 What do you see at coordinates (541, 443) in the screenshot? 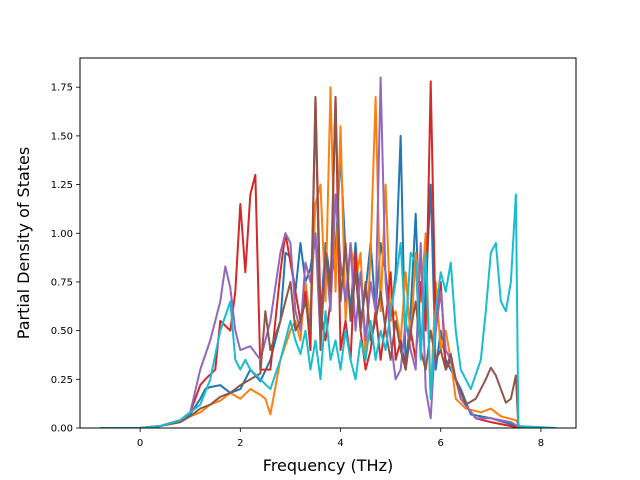
I see `x-tick-label: 8` at bounding box center [541, 443].